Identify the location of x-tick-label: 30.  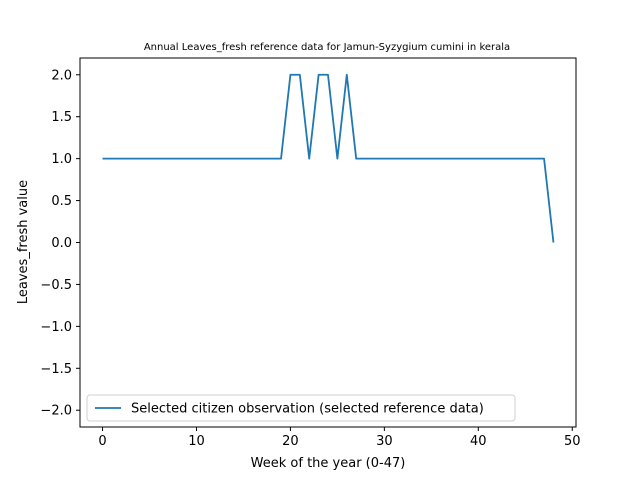
(384, 441).